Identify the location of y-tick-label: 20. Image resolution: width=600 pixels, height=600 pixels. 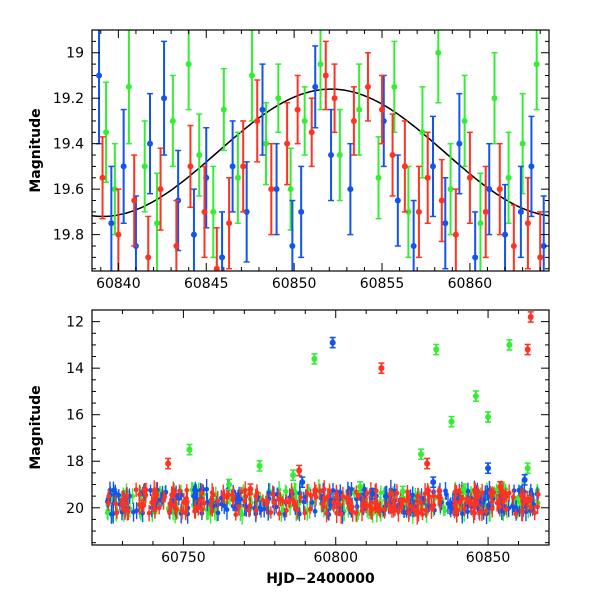
(75, 509).